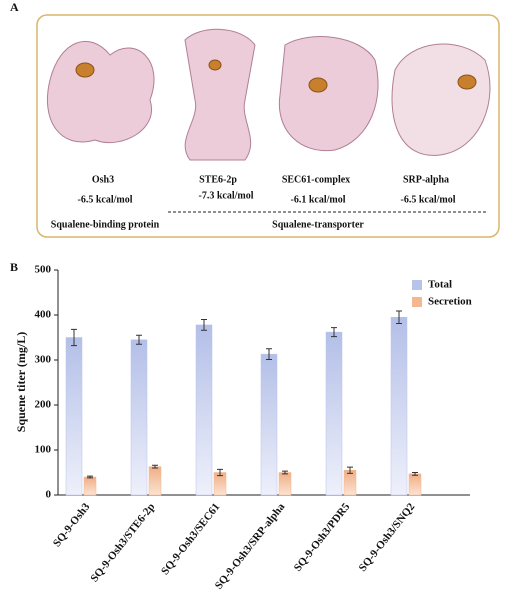 This screenshot has height=607, width=508. What do you see at coordinates (250, 546) in the screenshot?
I see `x-tick-label: SQ-9-Osh3/SRP-alpha` at bounding box center [250, 546].